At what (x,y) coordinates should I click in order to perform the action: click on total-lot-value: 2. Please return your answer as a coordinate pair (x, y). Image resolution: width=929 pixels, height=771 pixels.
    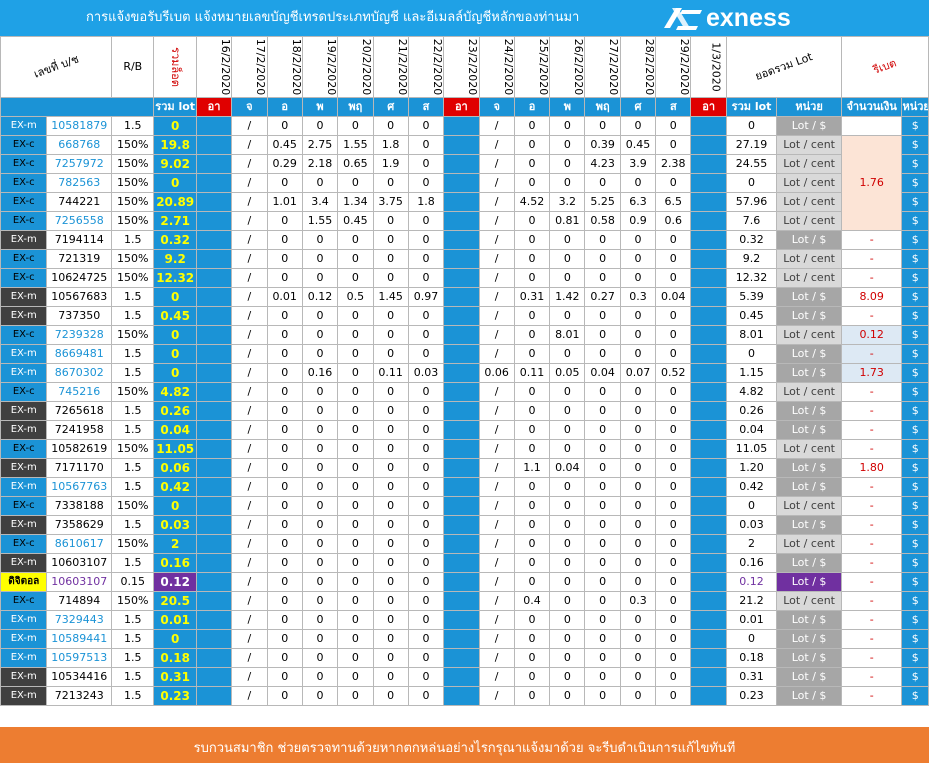
    Looking at the image, I should click on (175, 544).